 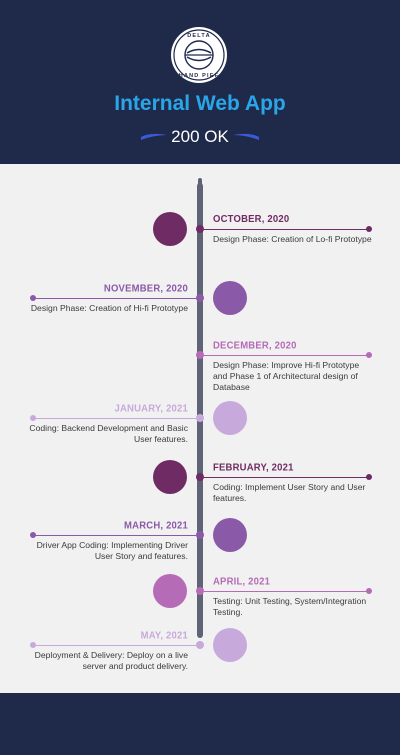 I want to click on timeline-date: JANUARY, 2021, so click(x=151, y=408).